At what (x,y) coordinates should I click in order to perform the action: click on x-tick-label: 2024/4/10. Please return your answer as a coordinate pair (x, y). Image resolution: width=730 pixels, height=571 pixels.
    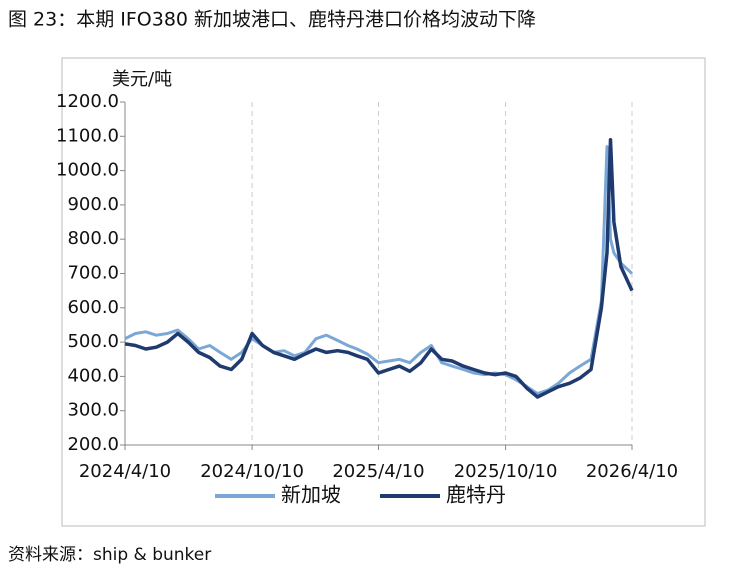
    Looking at the image, I should click on (125, 471).